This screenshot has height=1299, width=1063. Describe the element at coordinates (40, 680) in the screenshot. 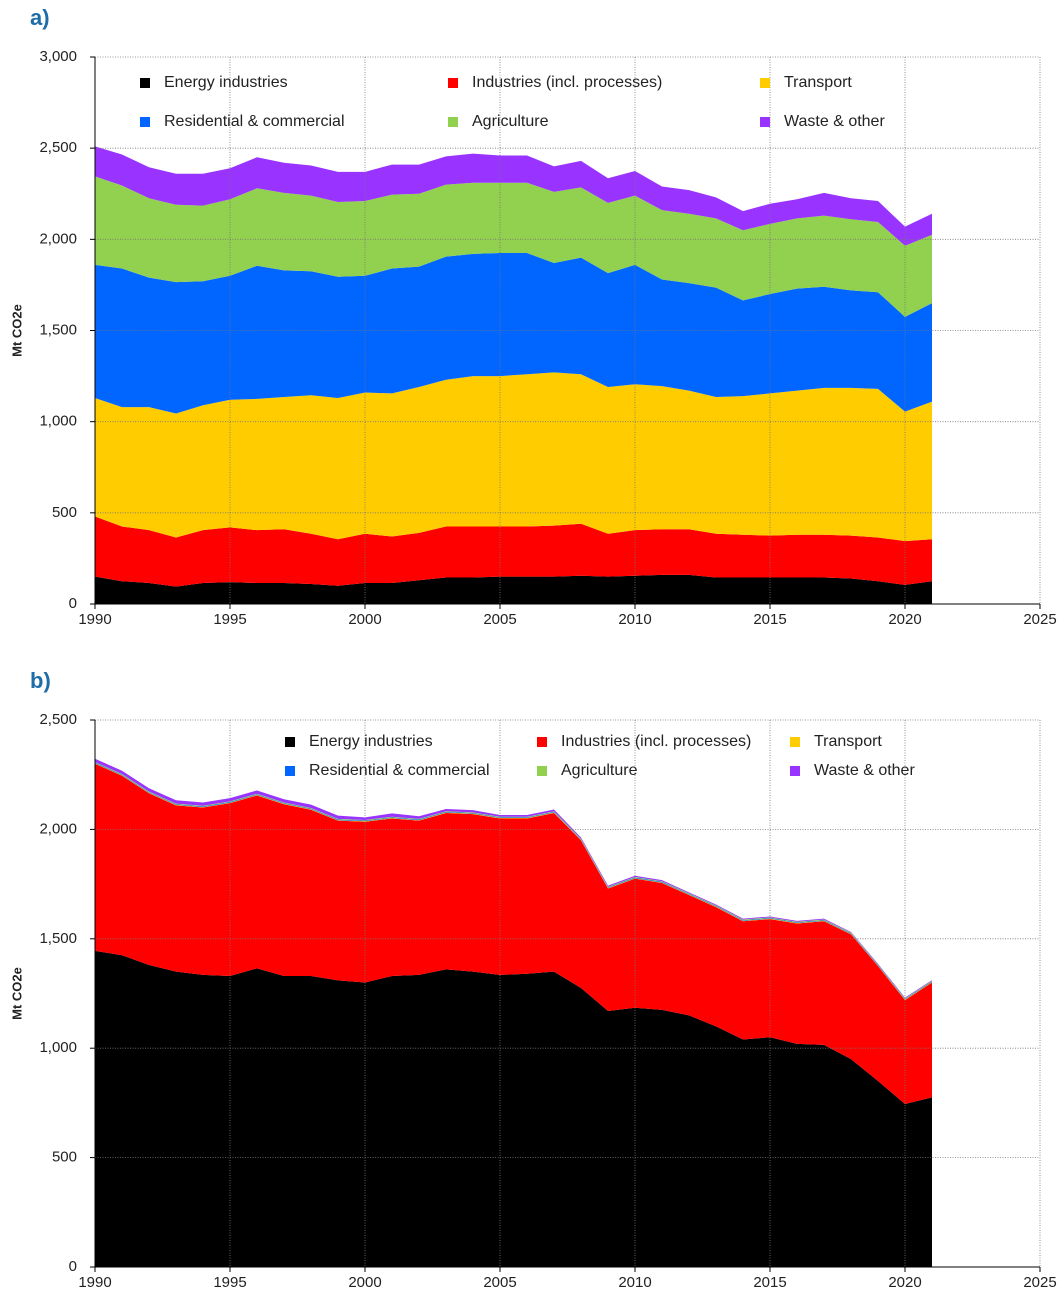

I see `chart-title: b)` at that location.